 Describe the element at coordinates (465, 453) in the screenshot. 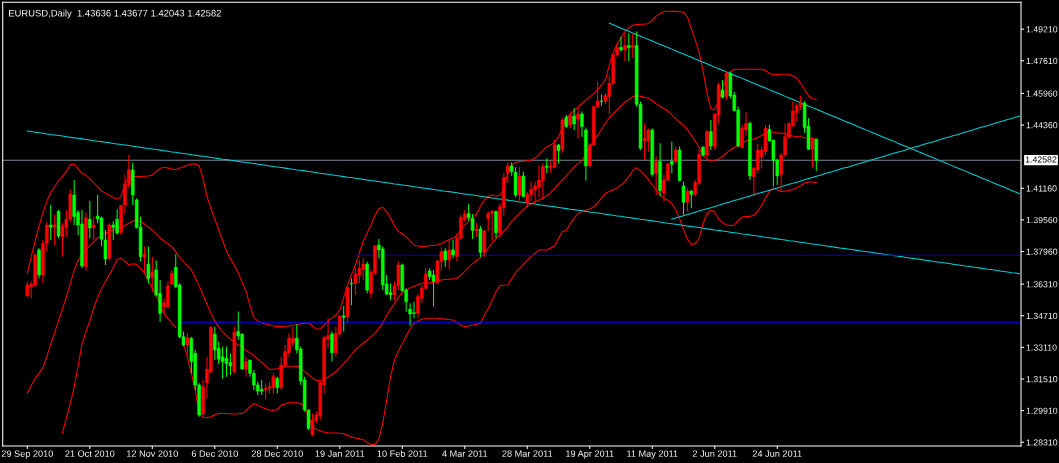

I see `x-tick-label: 4 Mar 2011` at that location.